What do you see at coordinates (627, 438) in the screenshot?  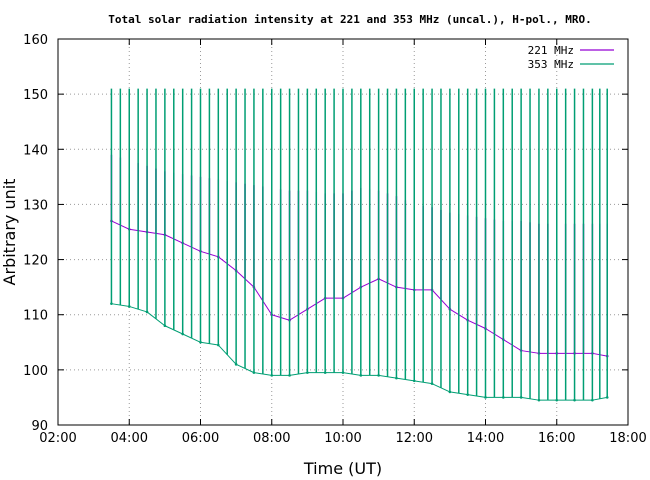 I see `x-tick-label: 18:00` at bounding box center [627, 438].